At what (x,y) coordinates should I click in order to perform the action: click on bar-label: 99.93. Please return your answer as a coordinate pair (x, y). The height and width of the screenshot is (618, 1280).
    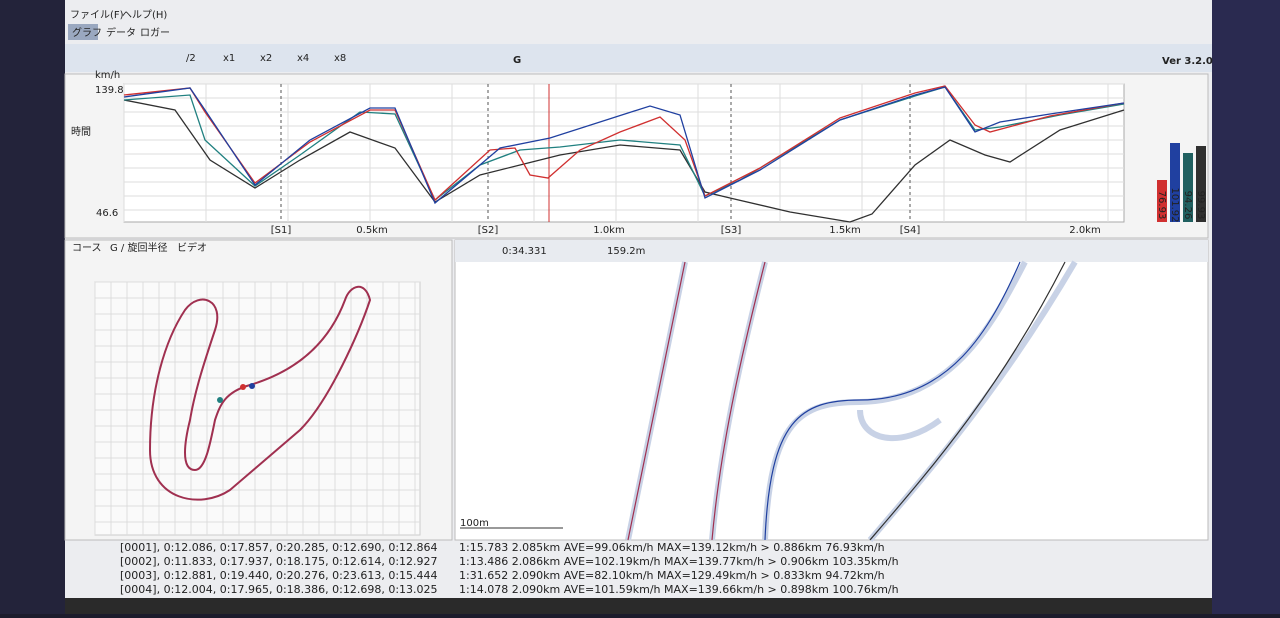
    Looking at the image, I should click on (1200, 205).